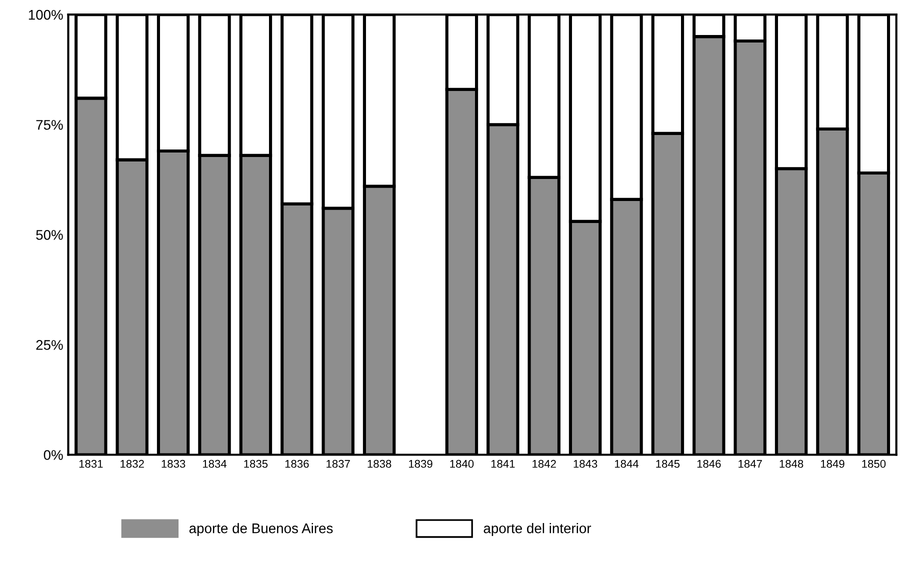 The height and width of the screenshot is (583, 910). I want to click on x-tick-label: 1848, so click(792, 464).